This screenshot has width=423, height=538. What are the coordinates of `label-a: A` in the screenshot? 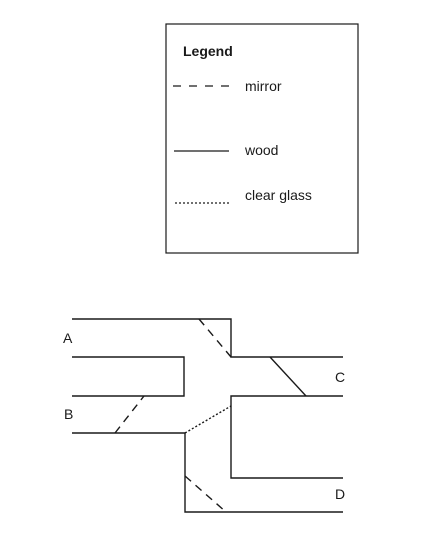 It's located at (68, 338).